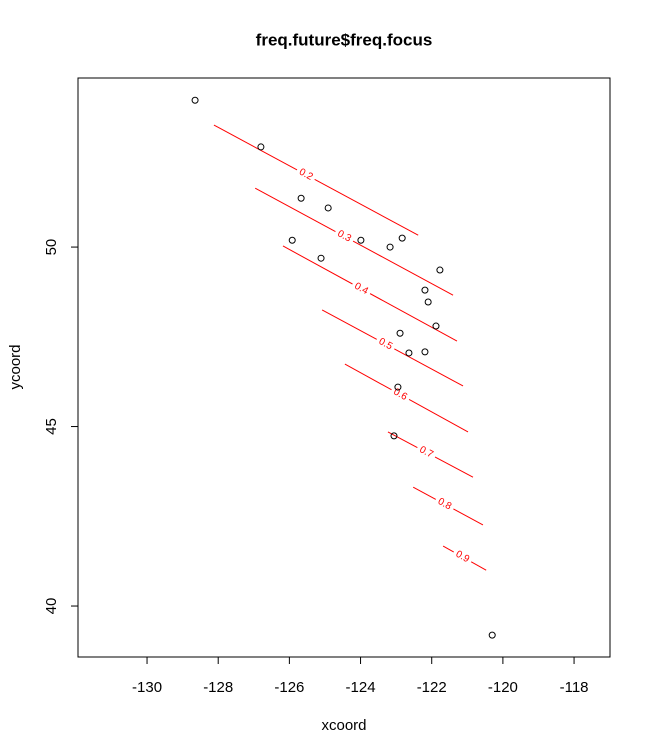 Image resolution: width=650 pixels, height=755 pixels. What do you see at coordinates (51, 426) in the screenshot?
I see `y-tick-label: 45` at bounding box center [51, 426].